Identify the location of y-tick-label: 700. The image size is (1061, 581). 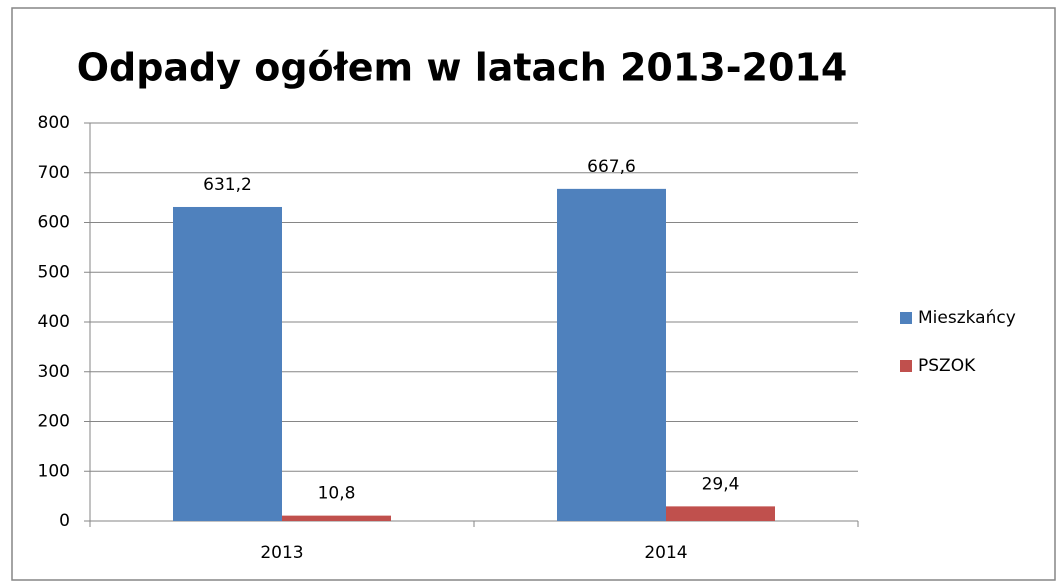
(54, 173).